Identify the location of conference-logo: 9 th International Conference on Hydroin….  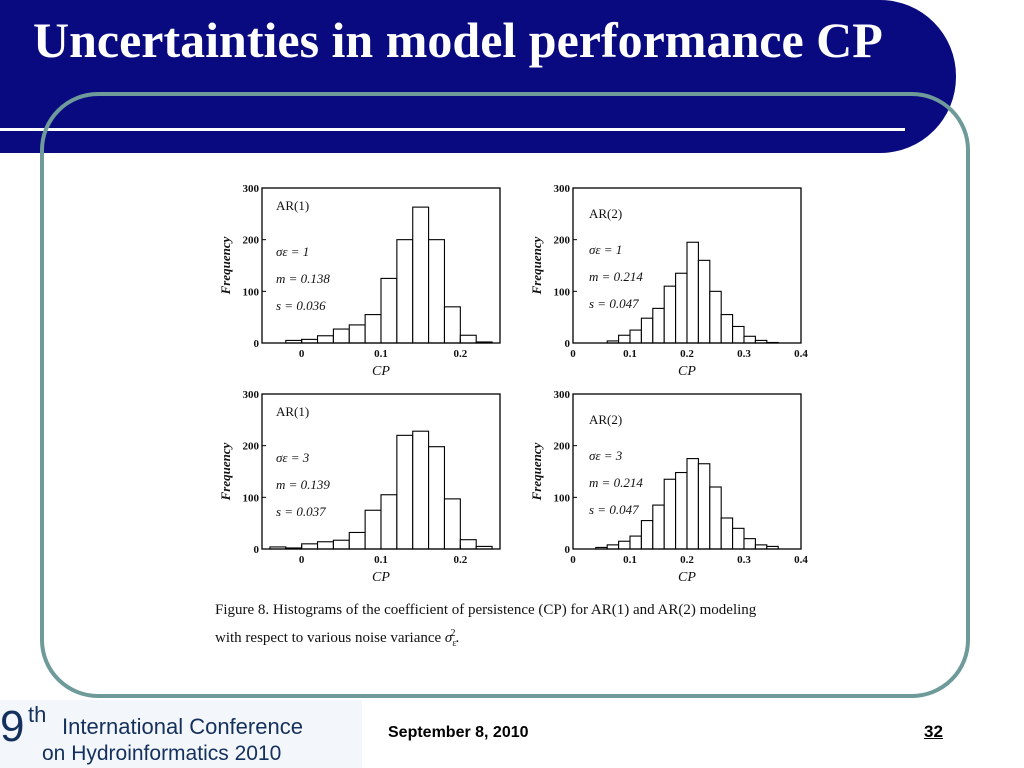
(181, 734).